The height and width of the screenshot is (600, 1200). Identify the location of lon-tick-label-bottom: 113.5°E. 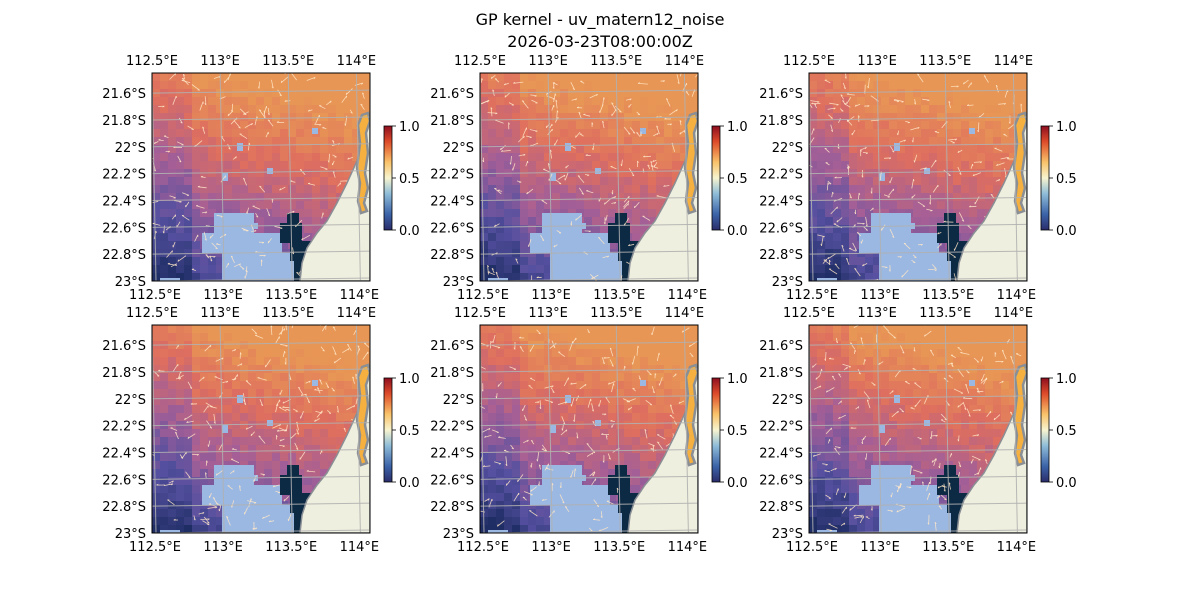
(619, 547).